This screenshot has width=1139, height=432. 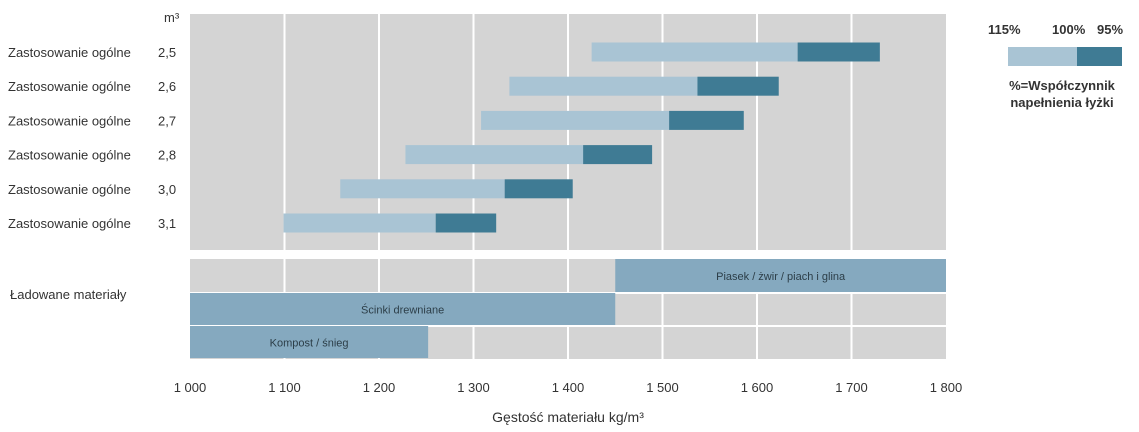 I want to click on bucket-row-volume: 3,1, so click(x=167, y=223).